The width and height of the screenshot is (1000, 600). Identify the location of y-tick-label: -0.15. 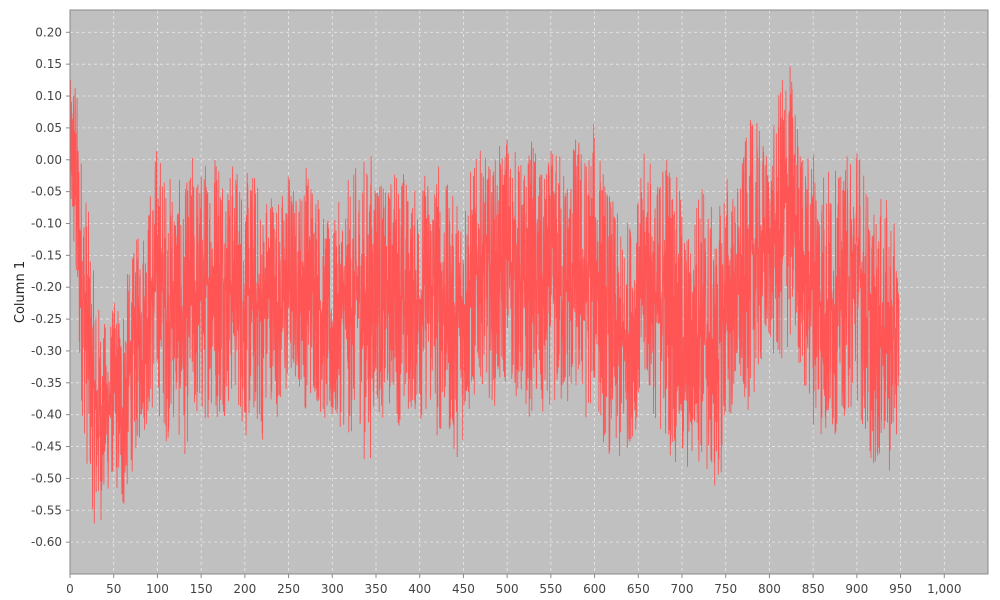
(46, 255).